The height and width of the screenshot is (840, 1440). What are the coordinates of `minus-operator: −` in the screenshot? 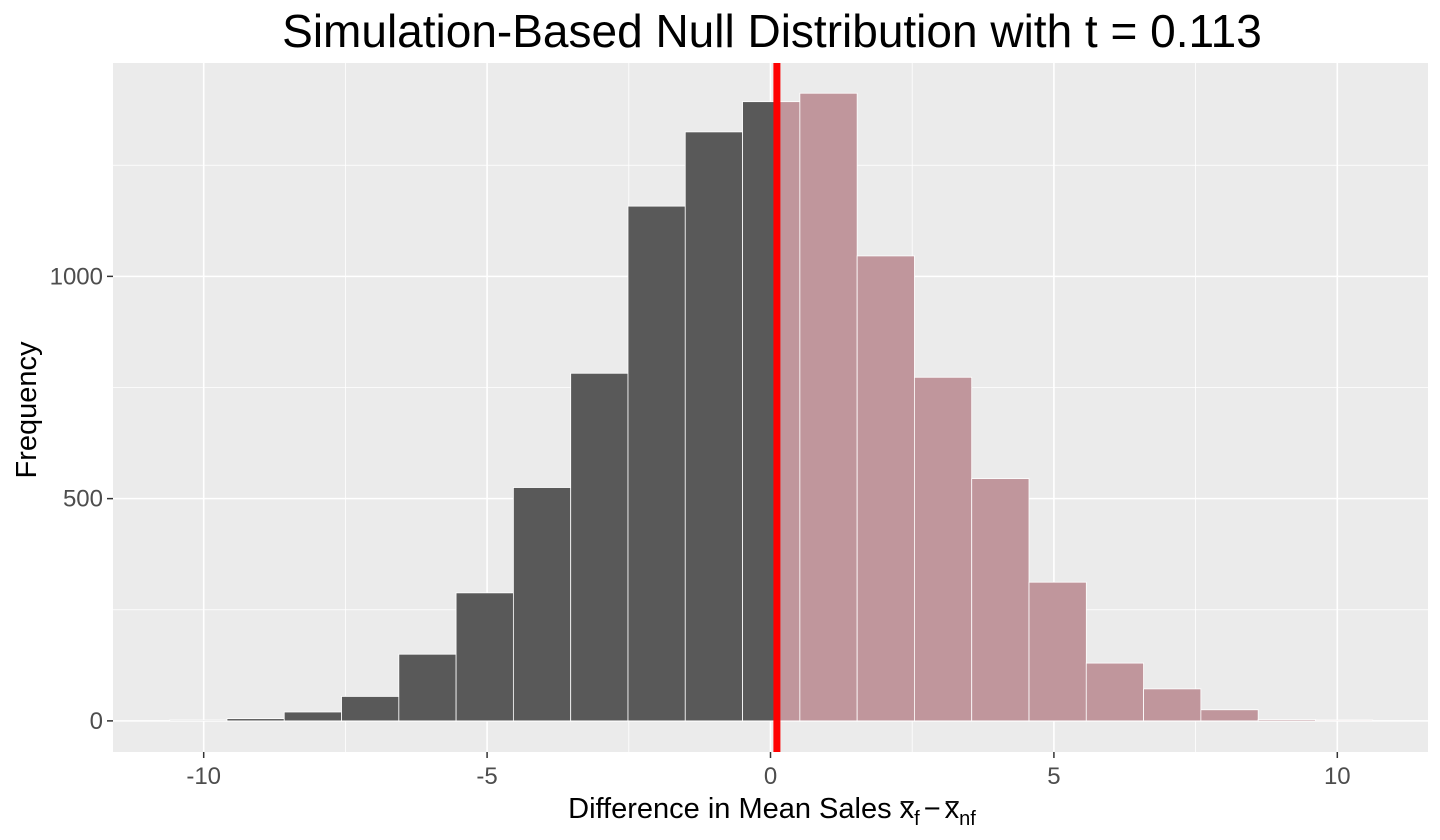 It's located at (932, 809).